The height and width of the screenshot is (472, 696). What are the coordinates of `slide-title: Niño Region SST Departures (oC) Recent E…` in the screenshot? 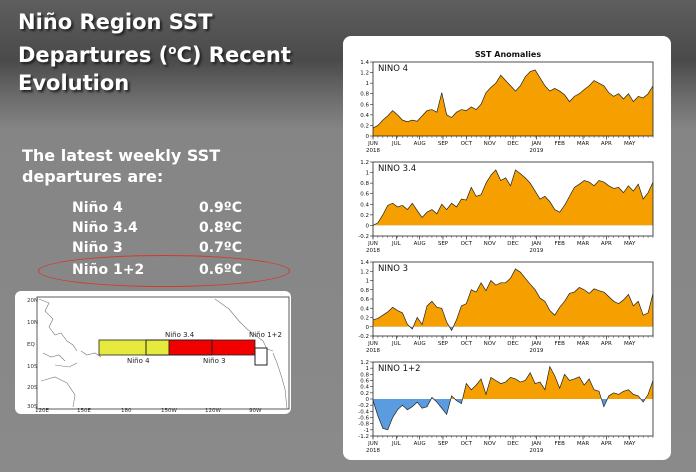 It's located at (168, 52).